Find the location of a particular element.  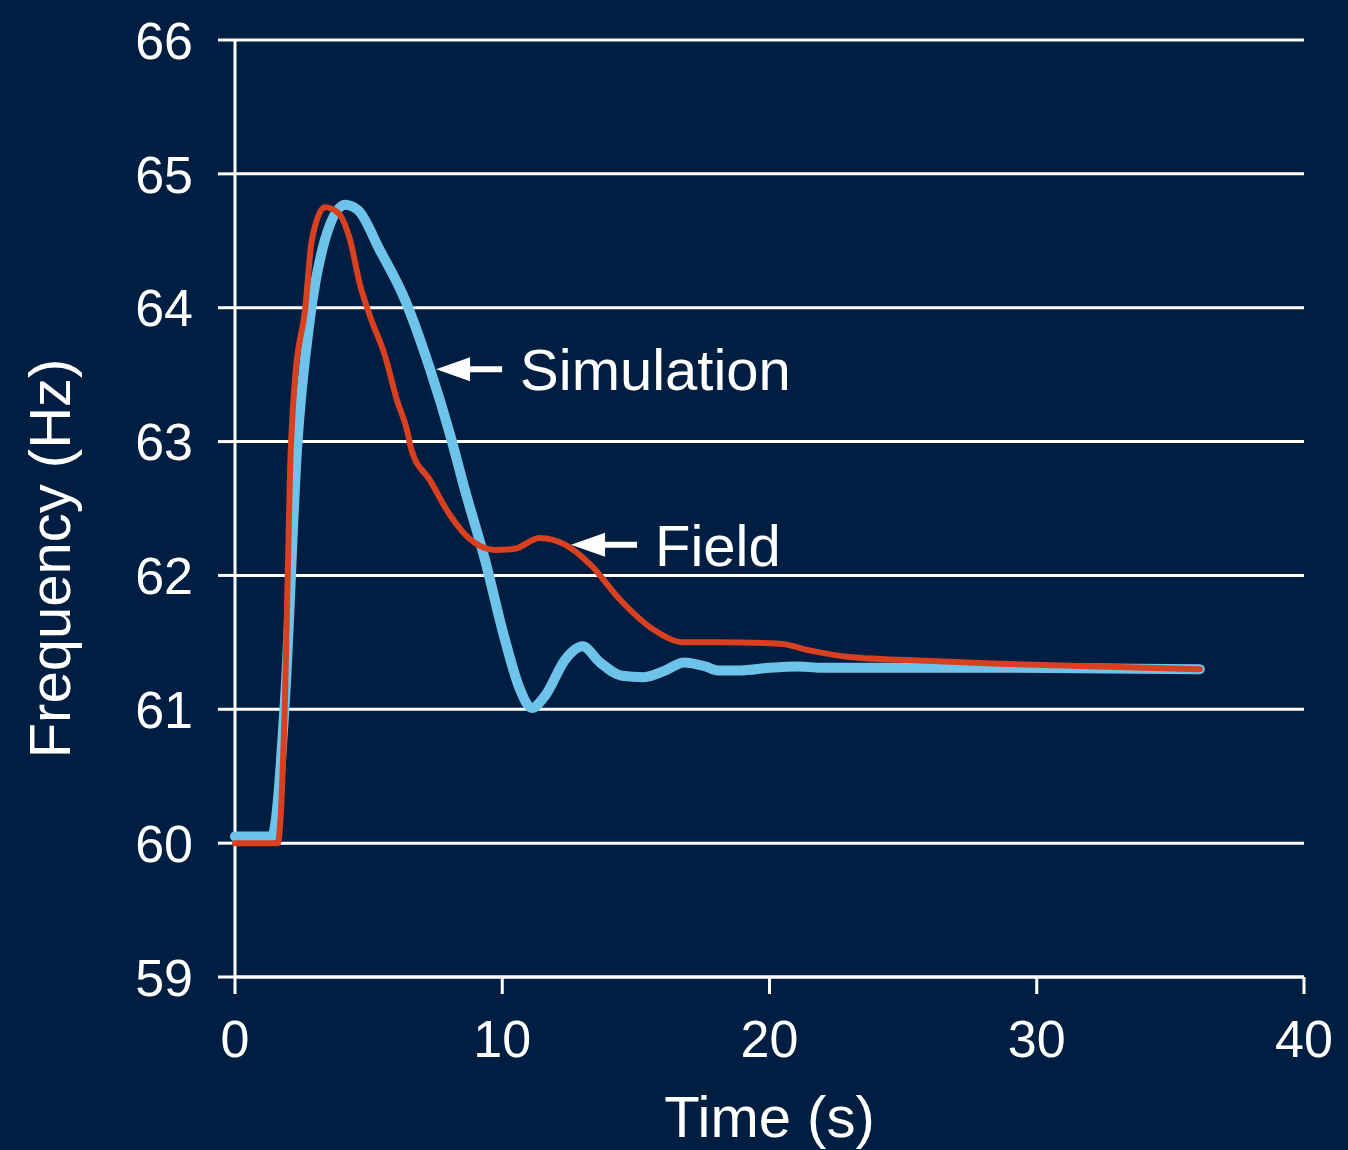

x-tick-label: 20 is located at coordinates (769, 1039).